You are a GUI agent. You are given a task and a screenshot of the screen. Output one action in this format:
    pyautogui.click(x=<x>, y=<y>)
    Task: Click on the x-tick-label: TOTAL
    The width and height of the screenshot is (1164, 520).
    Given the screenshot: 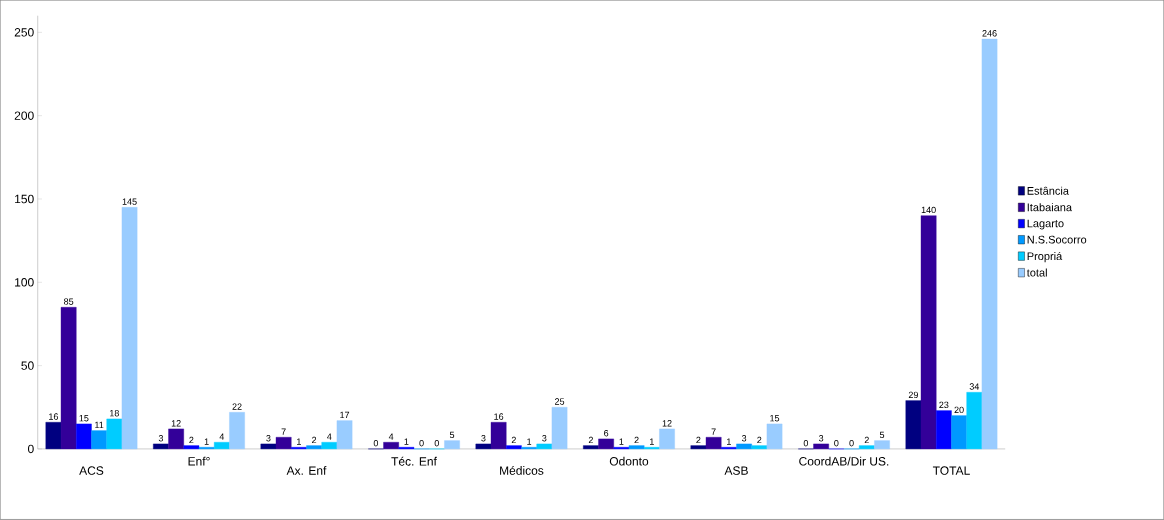 What is the action you would take?
    pyautogui.click(x=951, y=471)
    